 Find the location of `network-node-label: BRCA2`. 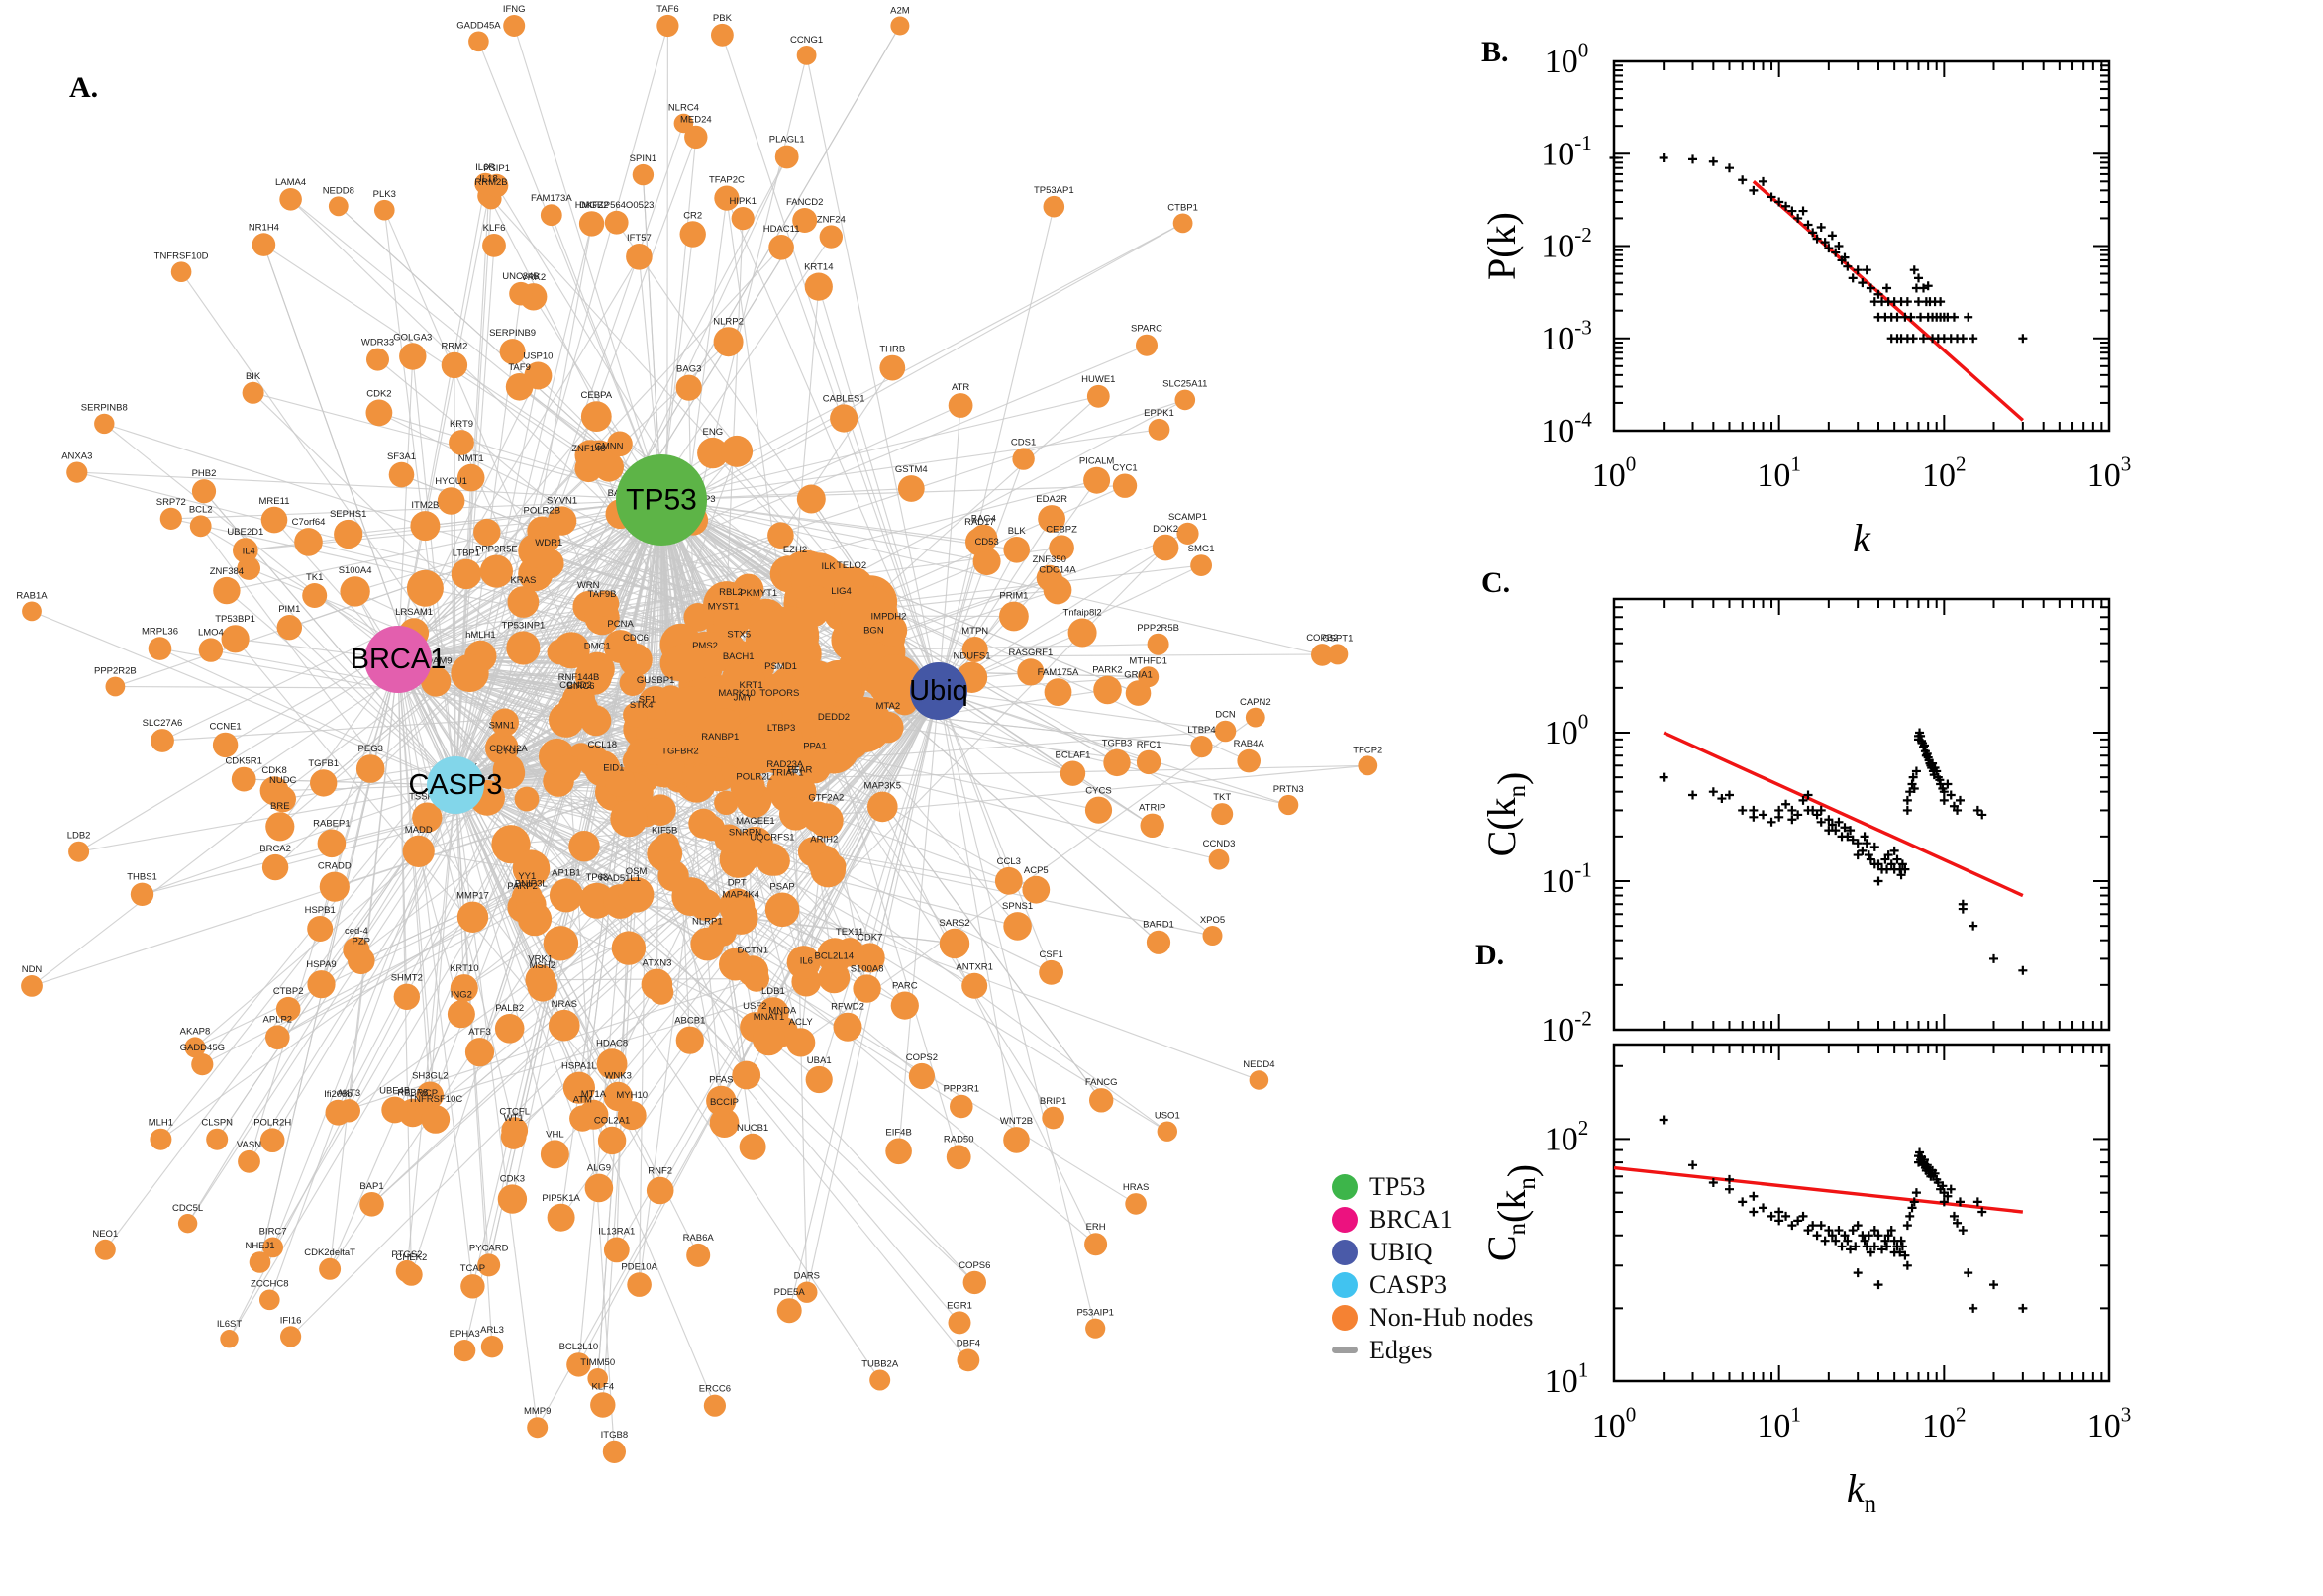

network-node-label: BRCA2 is located at coordinates (275, 849).